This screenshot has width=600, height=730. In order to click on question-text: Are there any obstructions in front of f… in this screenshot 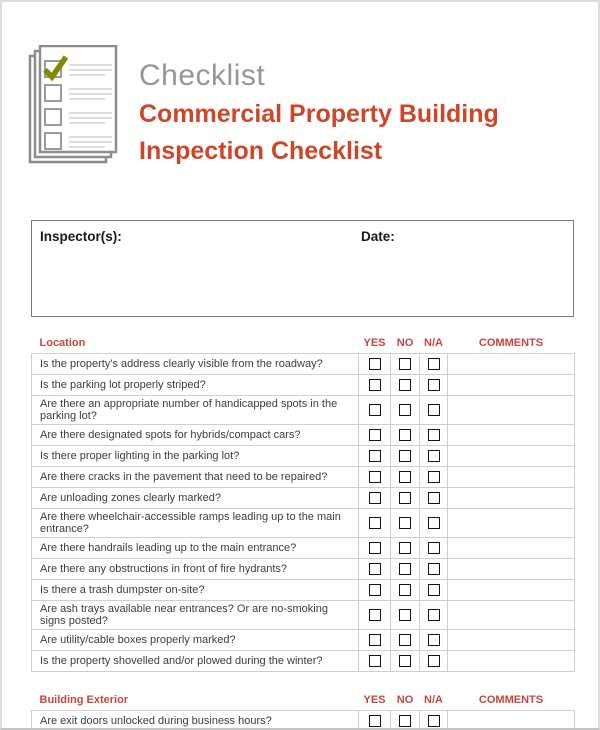, I will do `click(195, 569)`.